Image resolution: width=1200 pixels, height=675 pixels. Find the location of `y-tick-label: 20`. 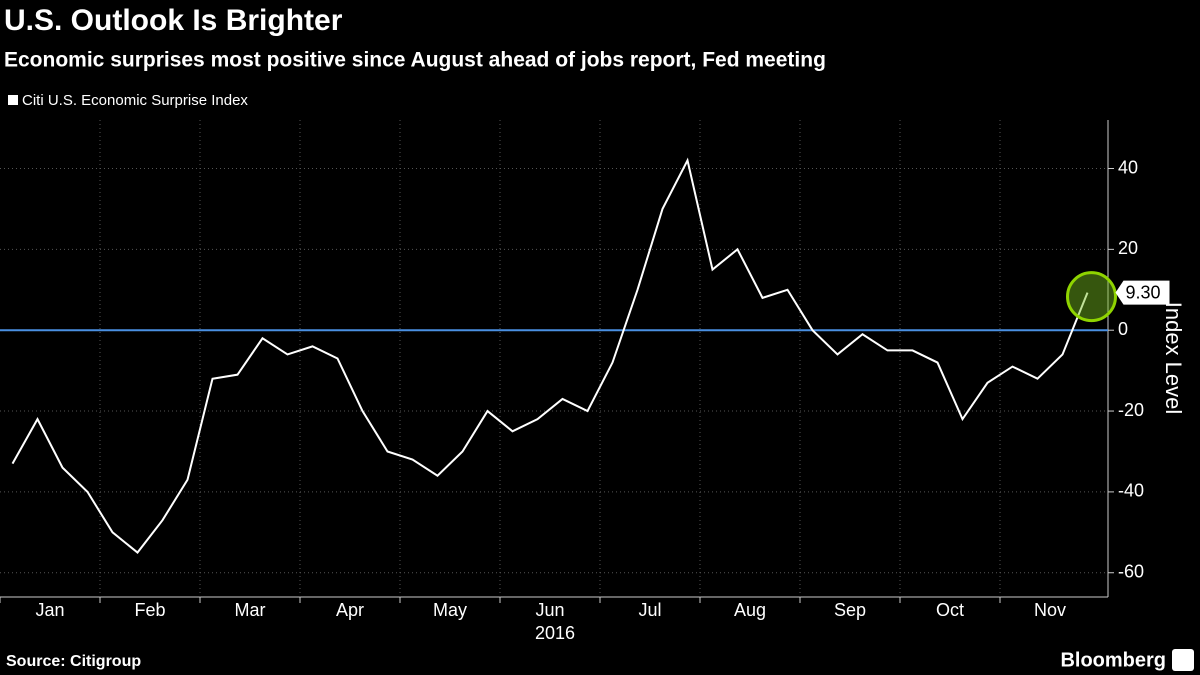

y-tick-label: 20 is located at coordinates (1128, 248).